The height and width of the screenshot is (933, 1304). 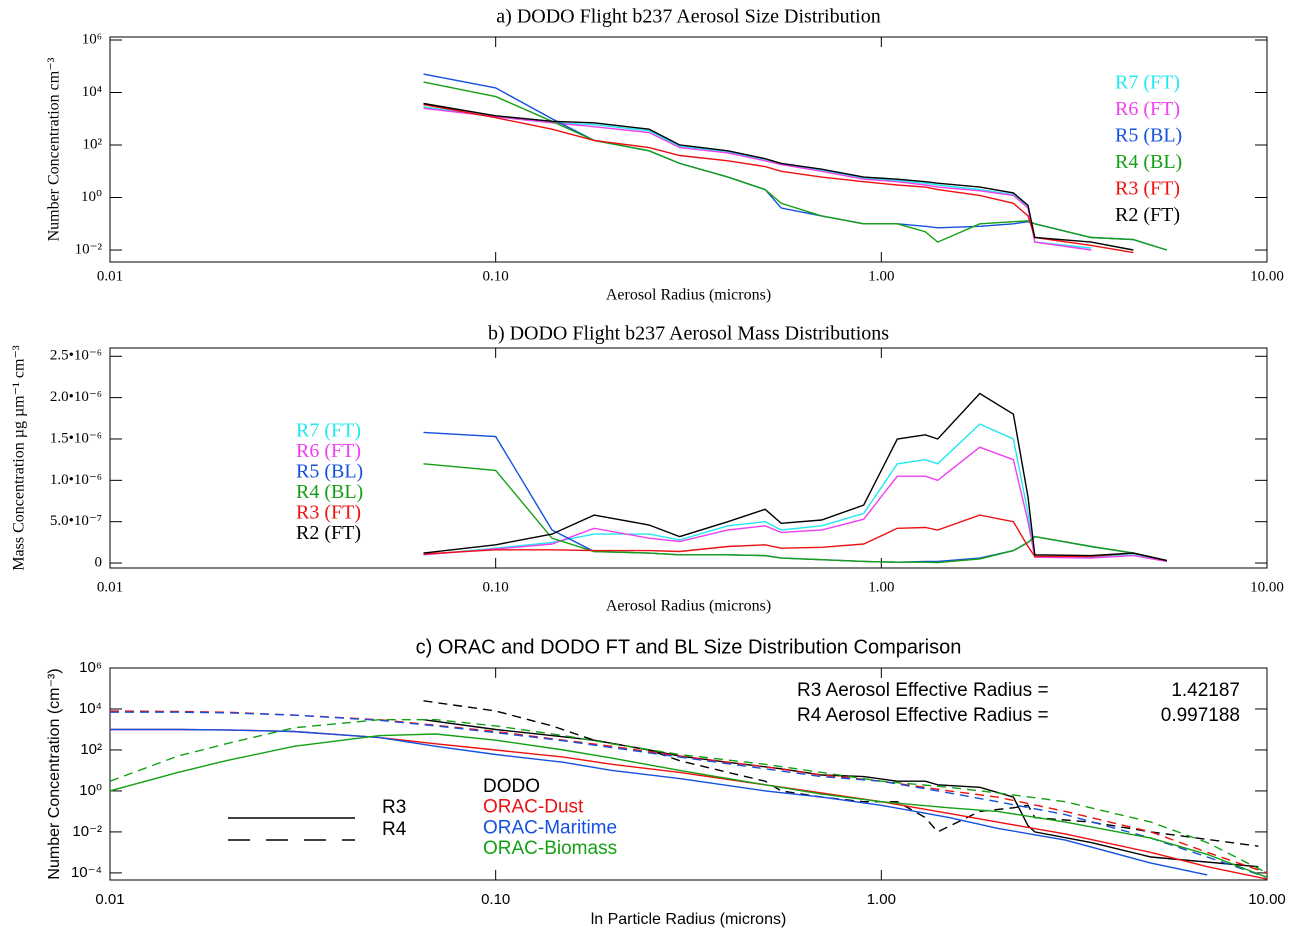 I want to click on annotation-label: R4 Aerosol Effective Radius =, so click(x=923, y=715).